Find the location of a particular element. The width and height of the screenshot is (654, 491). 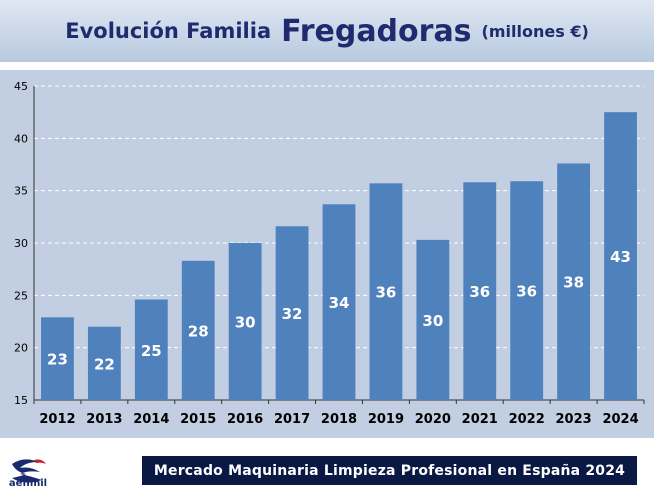

y-tick-label: 45 is located at coordinates (21, 86).